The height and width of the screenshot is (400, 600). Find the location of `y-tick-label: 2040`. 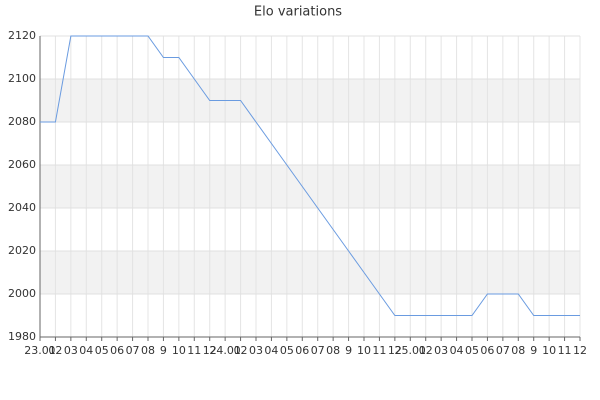

y-tick-label: 2040 is located at coordinates (22, 207).